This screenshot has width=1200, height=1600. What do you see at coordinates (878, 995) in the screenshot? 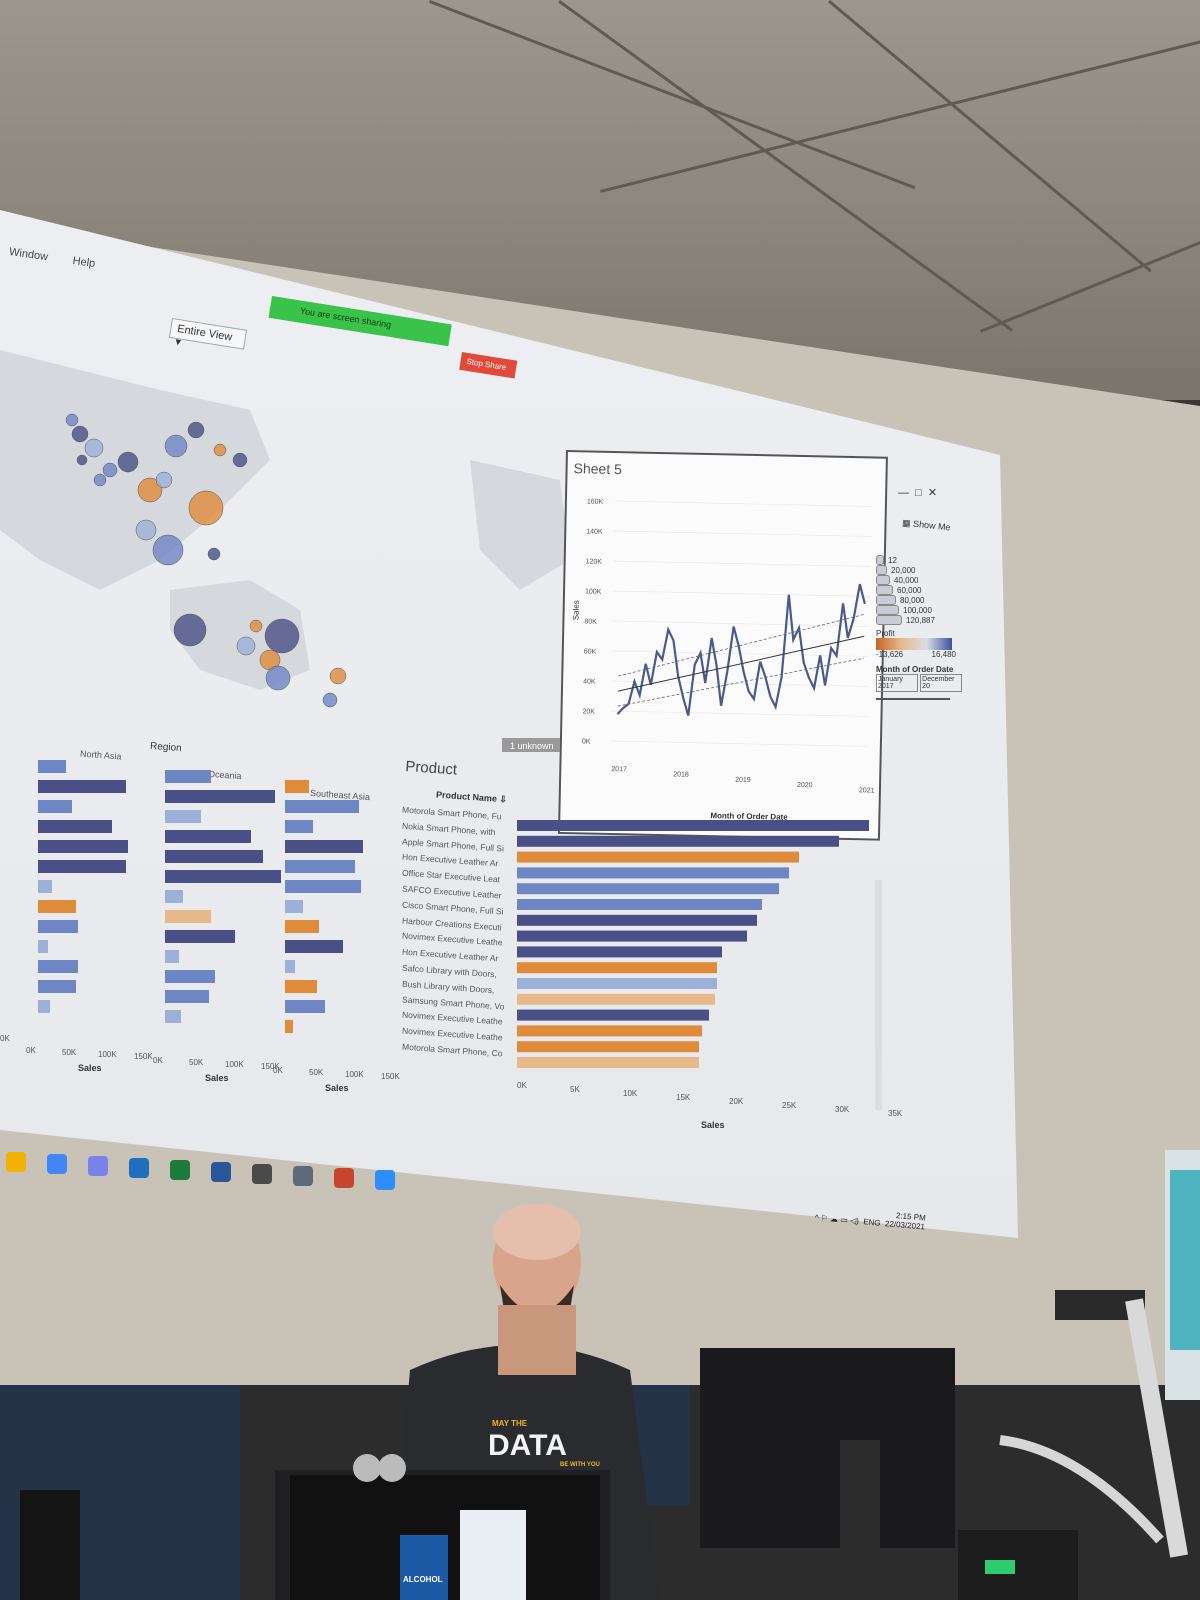
I see `scrollbar` at bounding box center [878, 995].